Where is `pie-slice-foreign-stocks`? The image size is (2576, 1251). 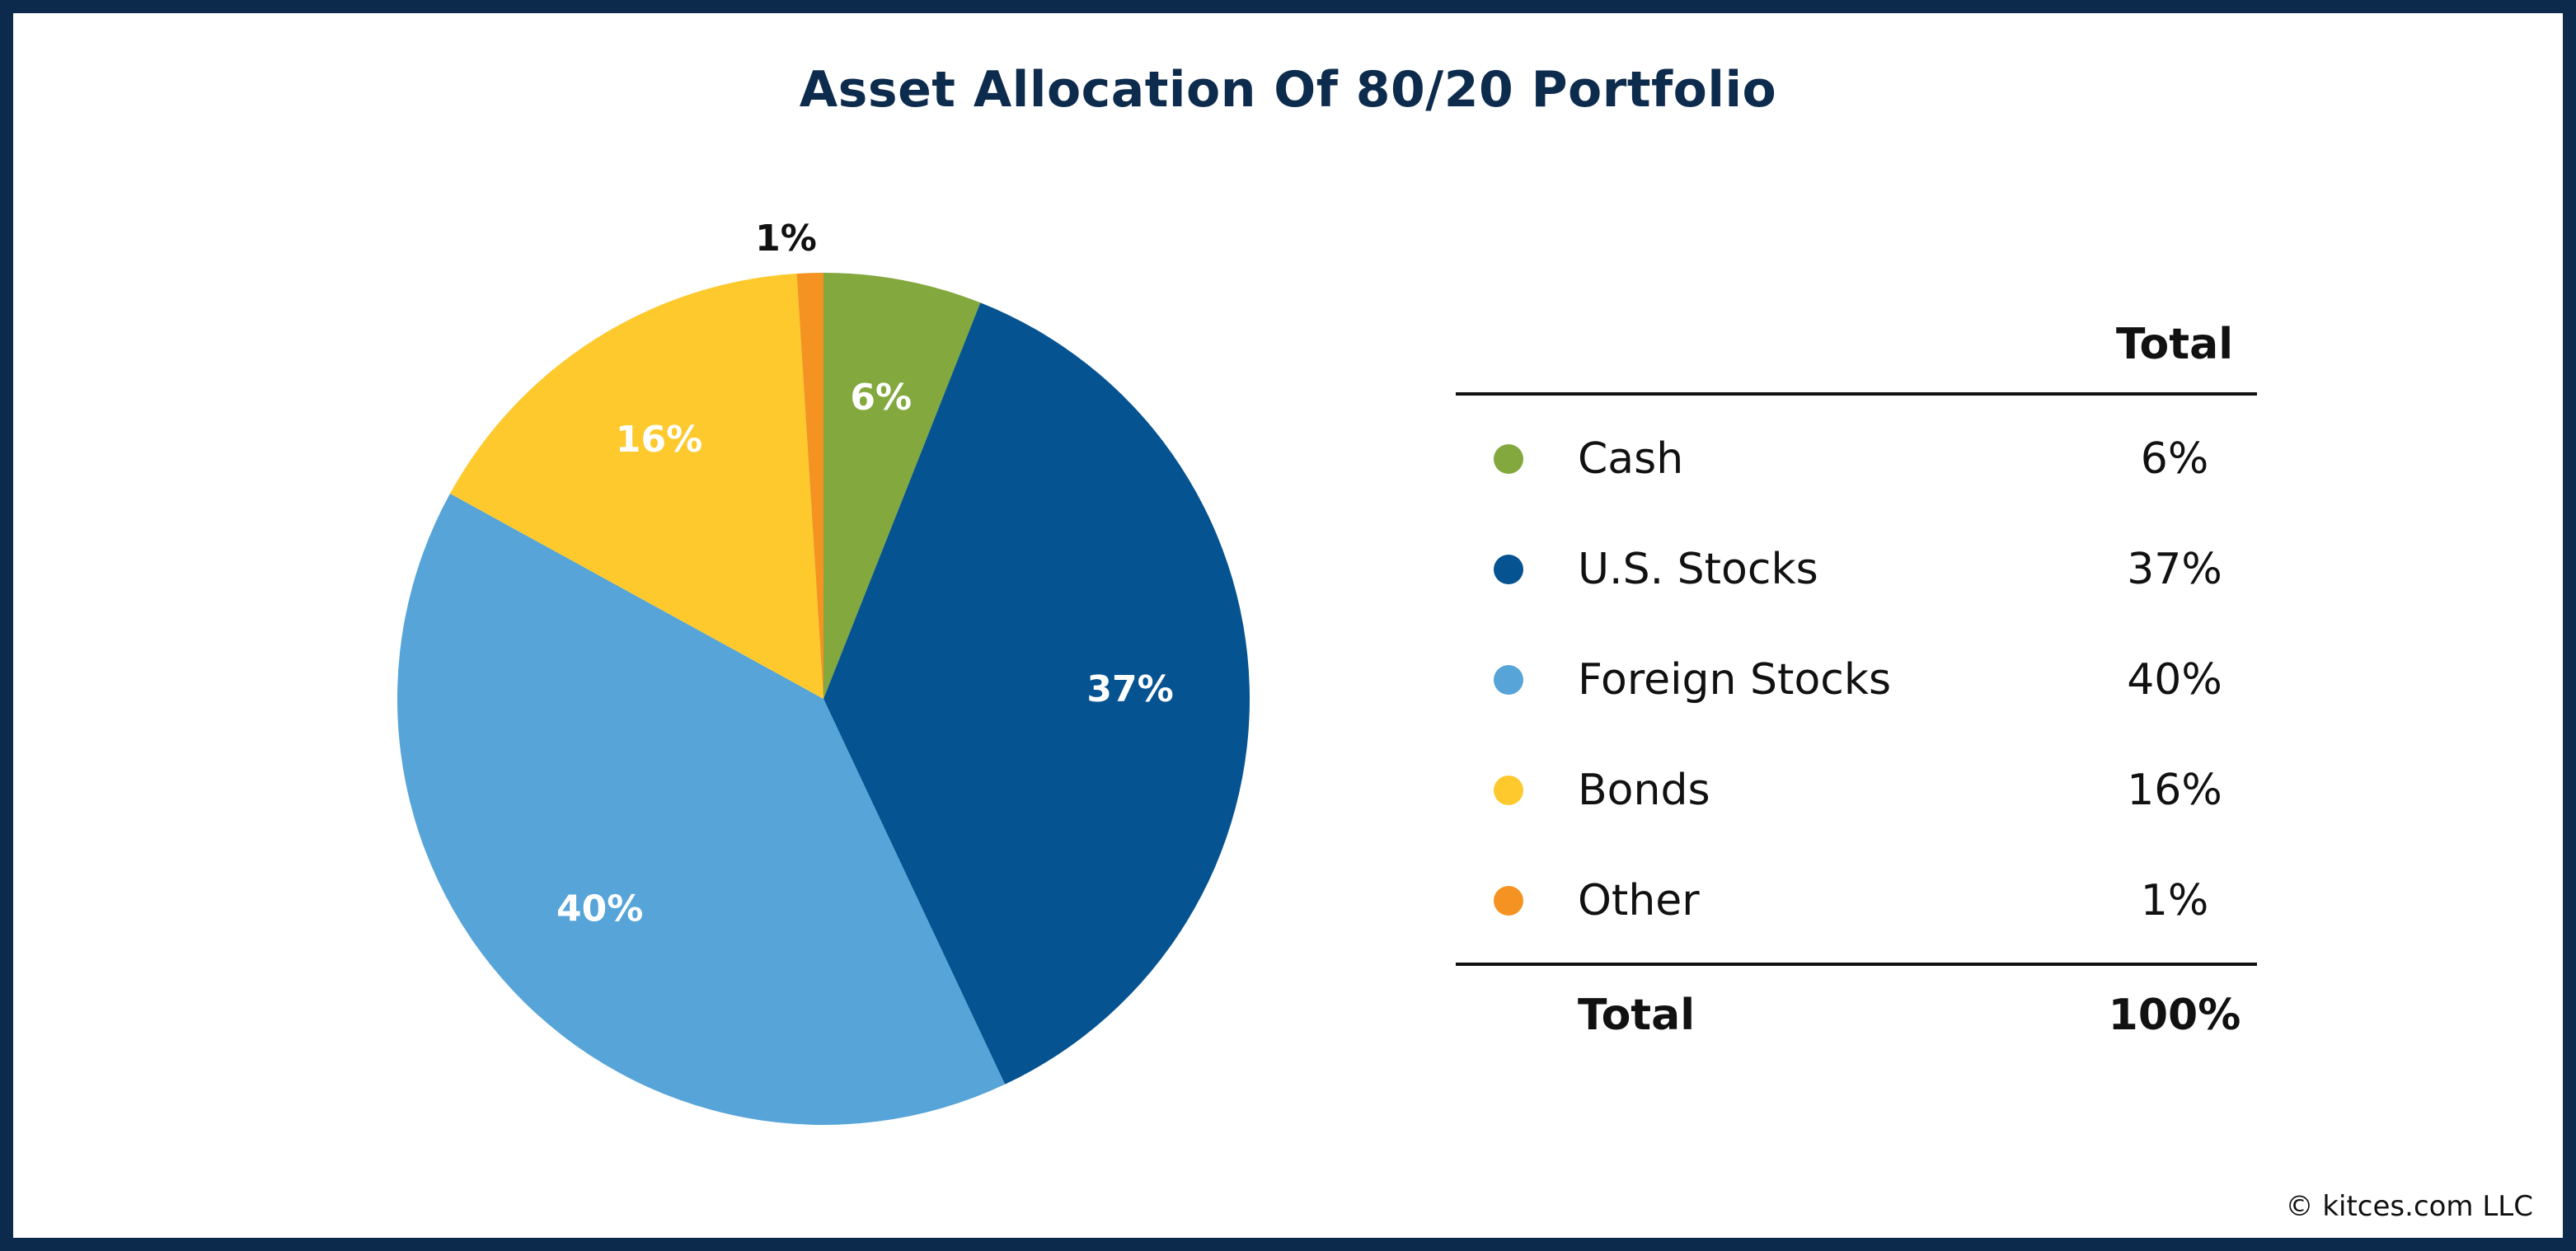
pie-slice-foreign-stocks is located at coordinates (702, 809).